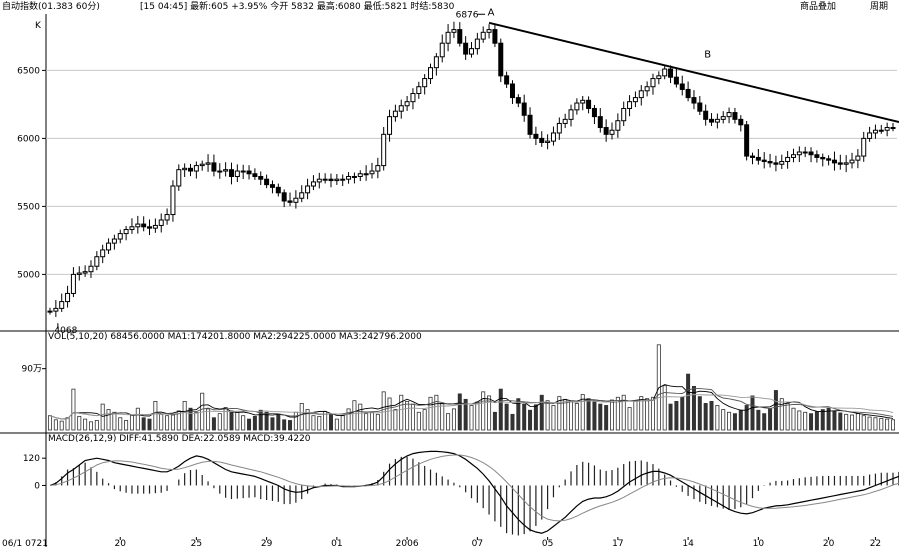 The width and height of the screenshot is (899, 551). I want to click on price-tick-label: 6000, so click(28, 139).